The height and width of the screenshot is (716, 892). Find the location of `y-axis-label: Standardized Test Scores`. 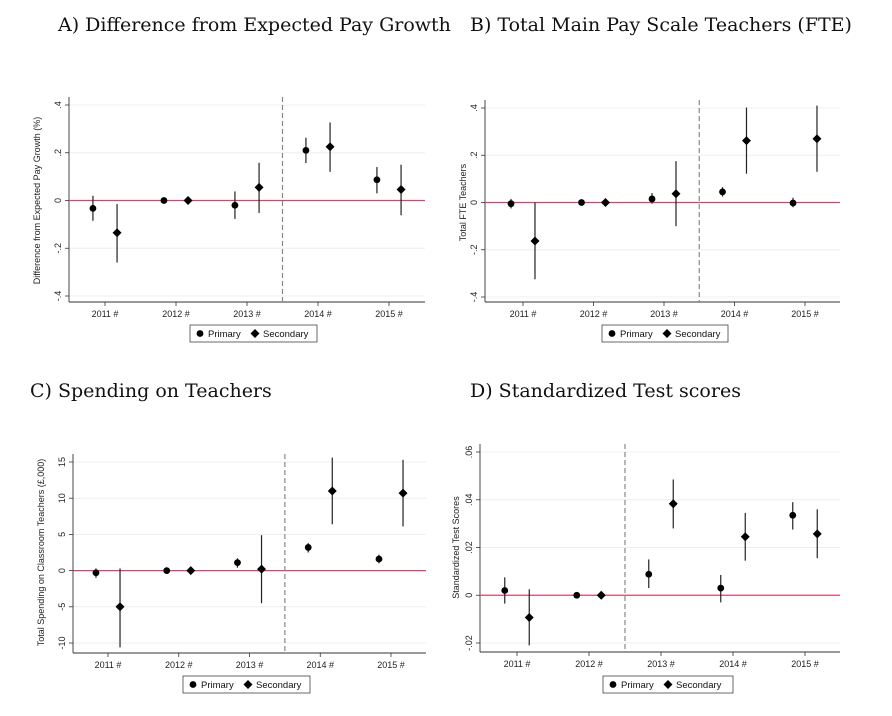

y-axis-label: Standardized Test Scores is located at coordinates (456, 547).